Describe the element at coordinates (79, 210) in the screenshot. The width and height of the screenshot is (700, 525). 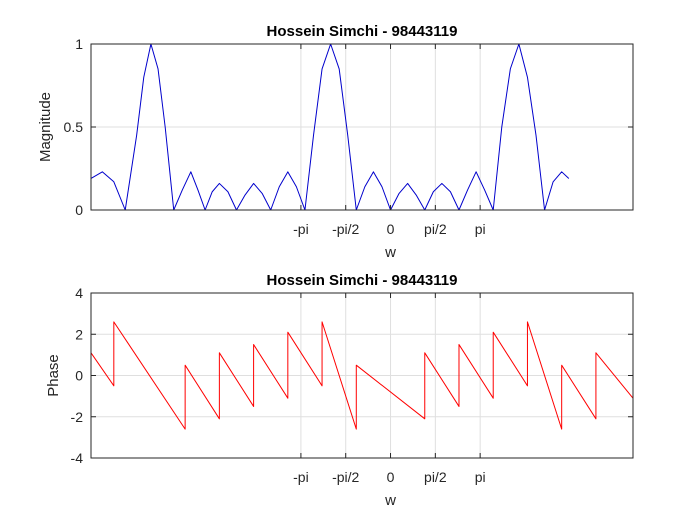
I see `magnitude-y-tick-label: 0` at that location.